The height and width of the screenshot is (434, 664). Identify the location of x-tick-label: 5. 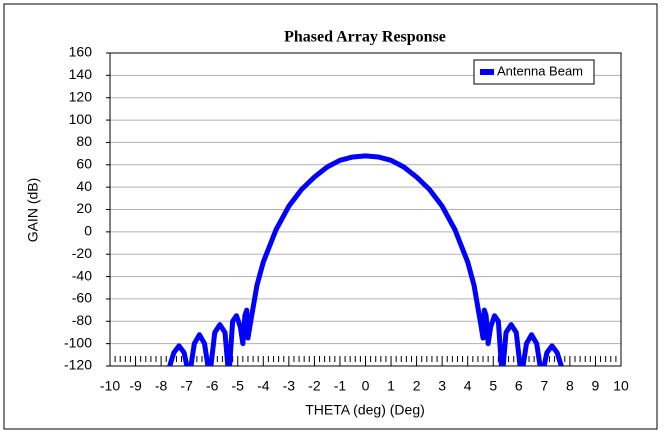
(493, 386).